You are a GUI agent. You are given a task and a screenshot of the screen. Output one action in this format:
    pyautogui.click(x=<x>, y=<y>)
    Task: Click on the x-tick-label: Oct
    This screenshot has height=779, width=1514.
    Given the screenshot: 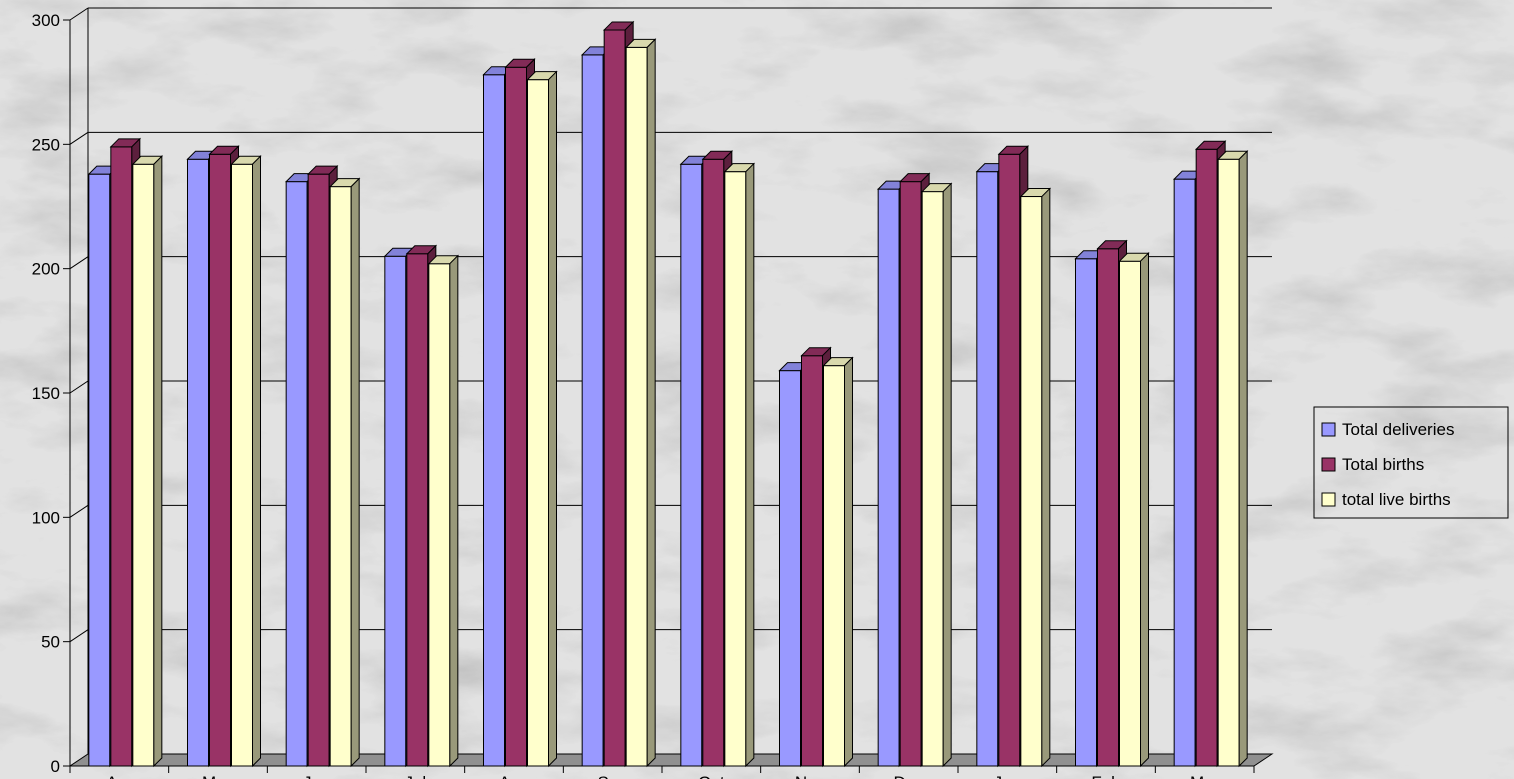 What is the action you would take?
    pyautogui.click(x=711, y=776)
    